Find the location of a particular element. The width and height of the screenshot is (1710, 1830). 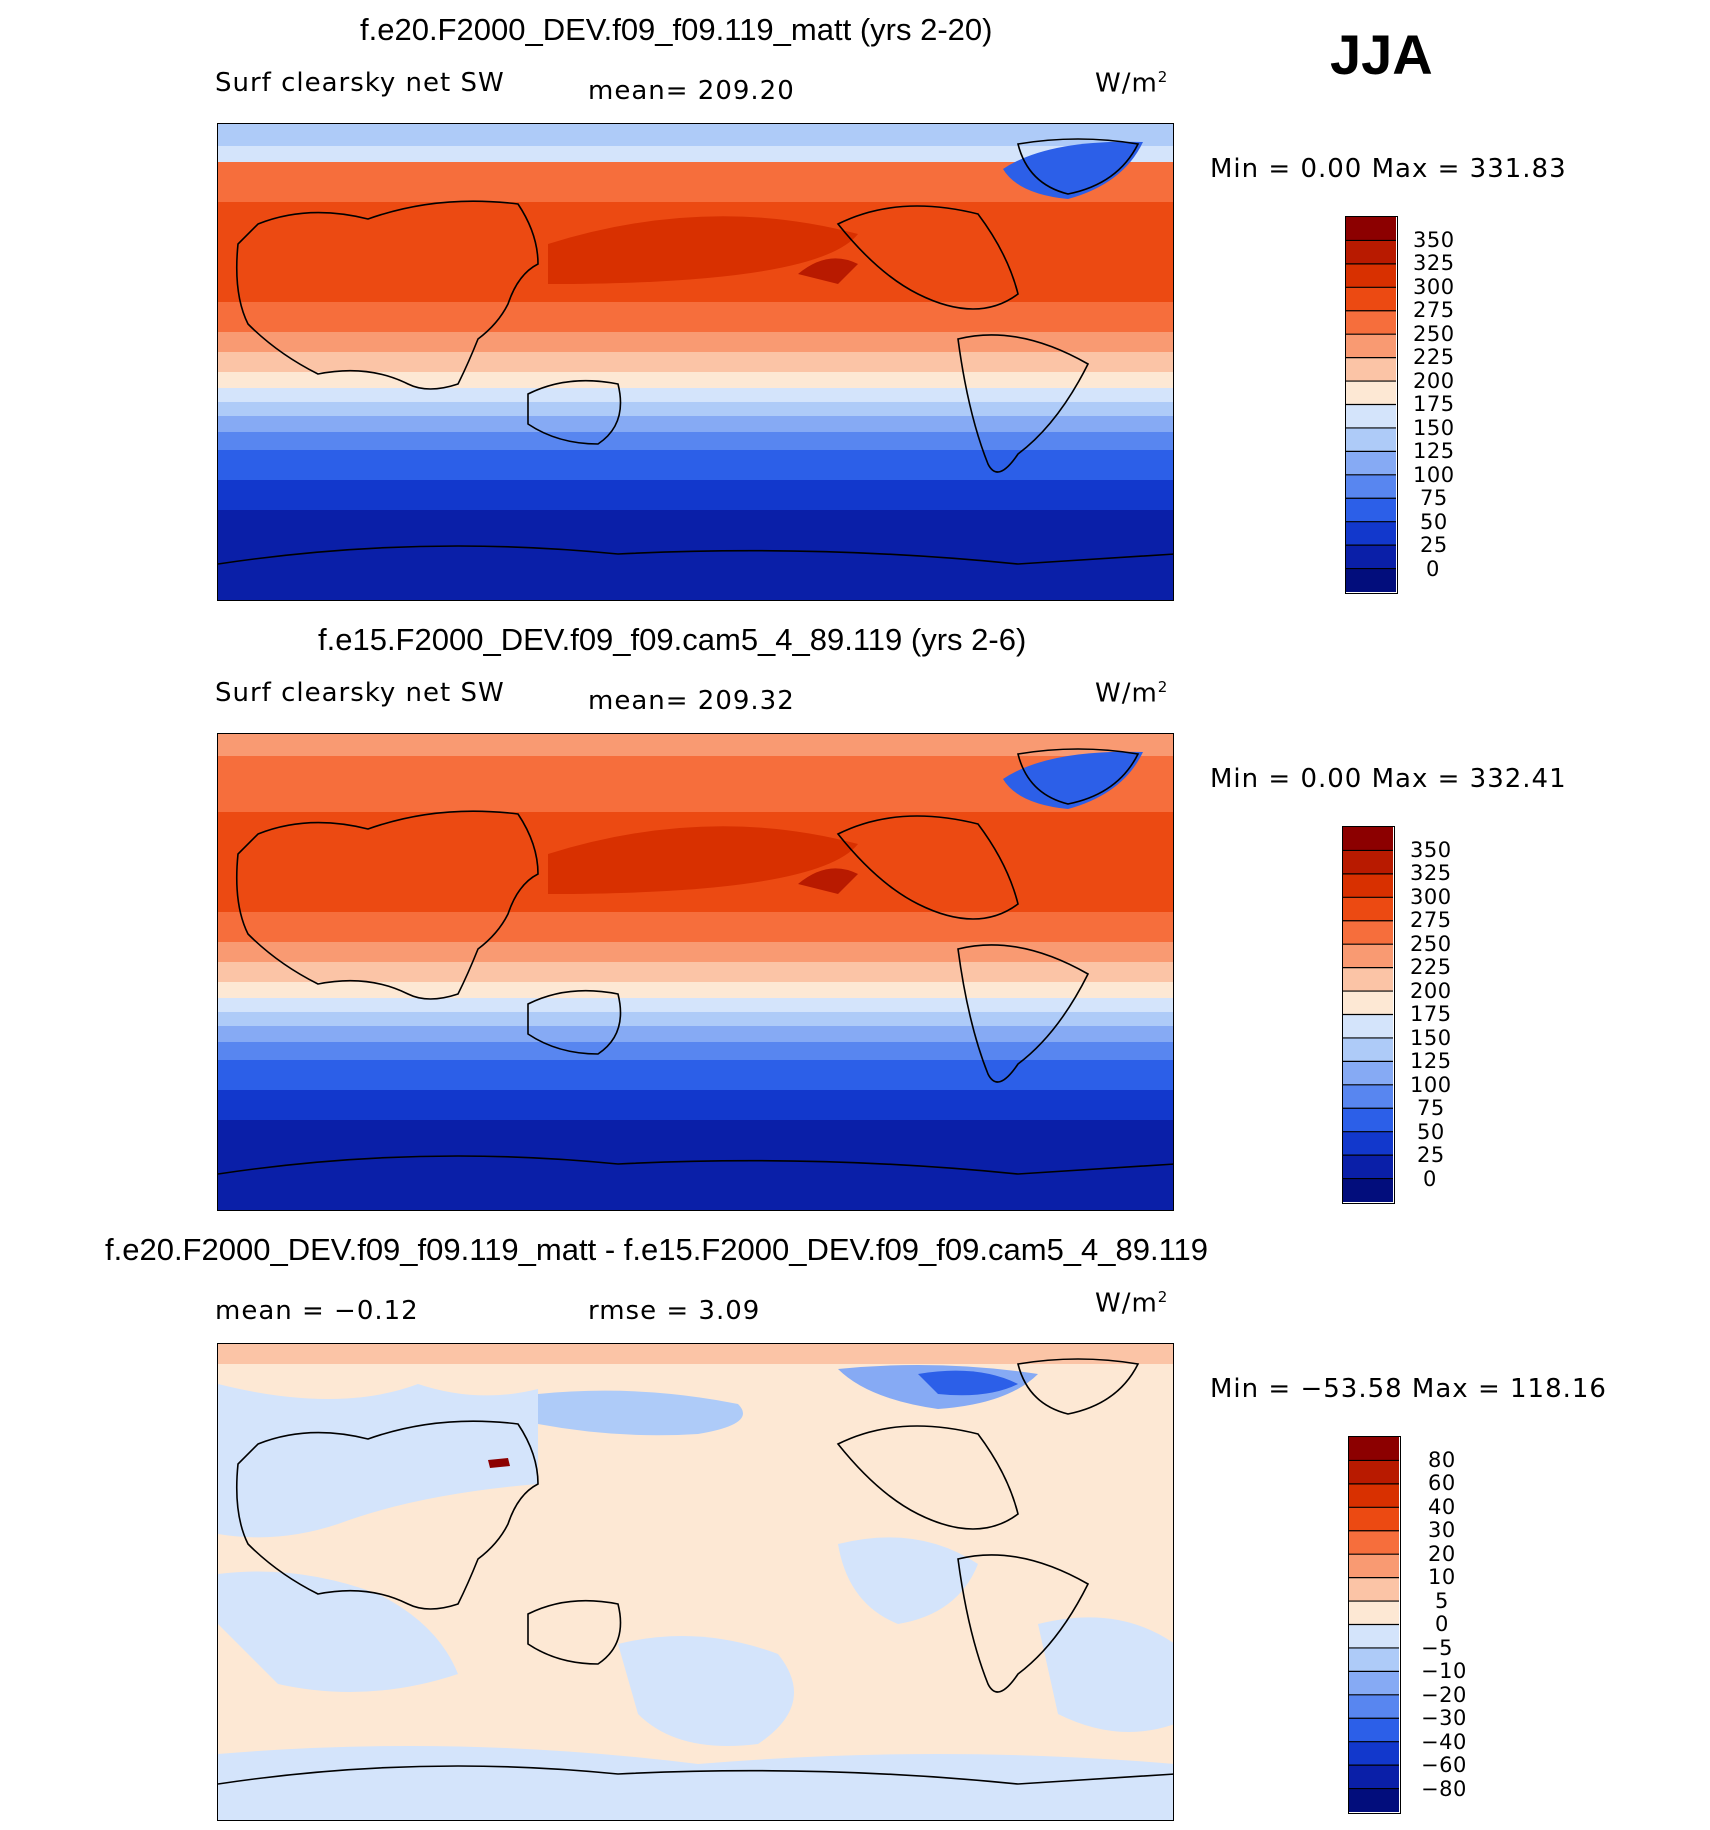

panel2-tick: 225 is located at coordinates (1431, 967).